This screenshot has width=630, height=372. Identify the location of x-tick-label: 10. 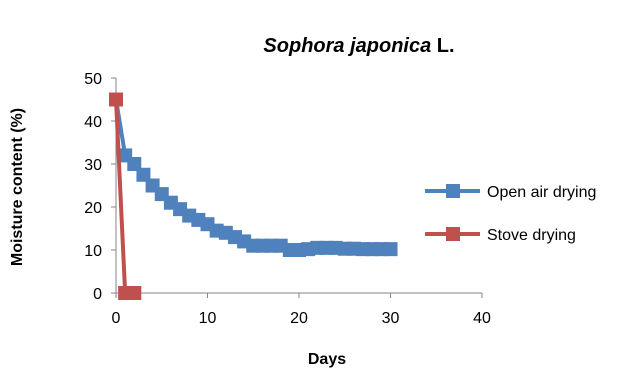
(208, 318).